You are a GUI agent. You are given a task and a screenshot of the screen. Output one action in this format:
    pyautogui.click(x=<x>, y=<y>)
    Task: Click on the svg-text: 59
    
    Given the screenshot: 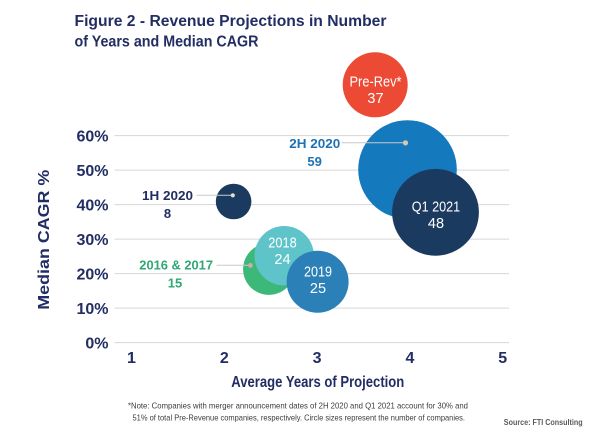 What is the action you would take?
    pyautogui.click(x=314, y=161)
    